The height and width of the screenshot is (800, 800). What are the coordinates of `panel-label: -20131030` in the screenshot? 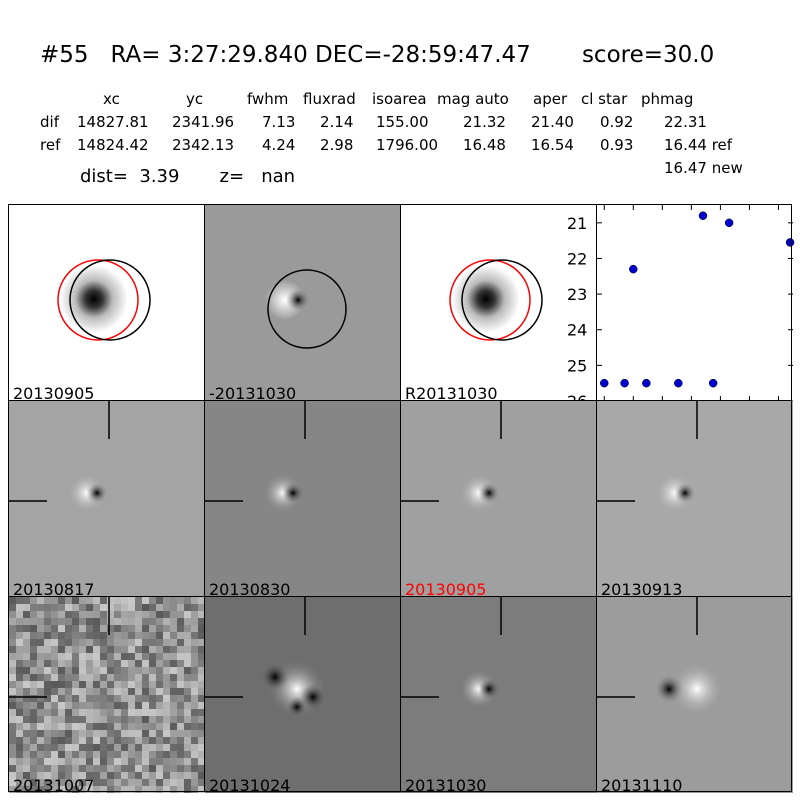 It's located at (253, 392).